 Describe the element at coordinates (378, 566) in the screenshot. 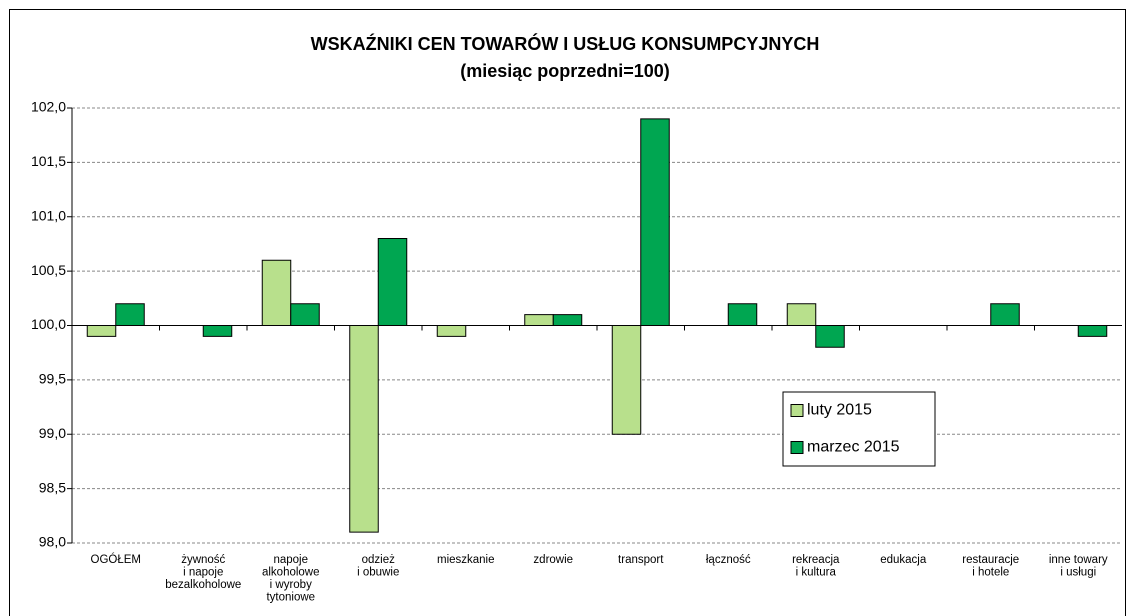

I see `x-tick-label: odzież i obuwie` at that location.